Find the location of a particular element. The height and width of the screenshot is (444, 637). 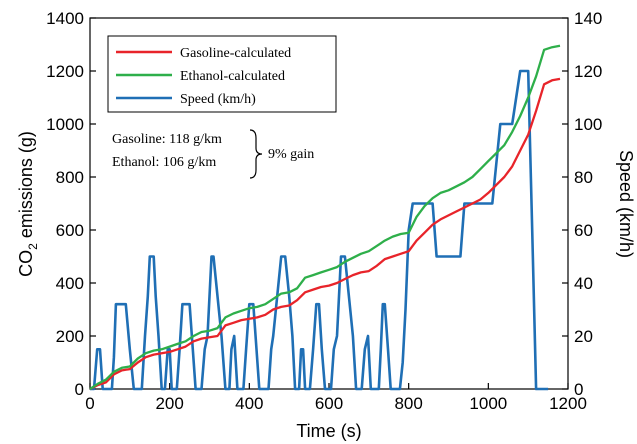

left-y-tick-label: 400 is located at coordinates (70, 283).